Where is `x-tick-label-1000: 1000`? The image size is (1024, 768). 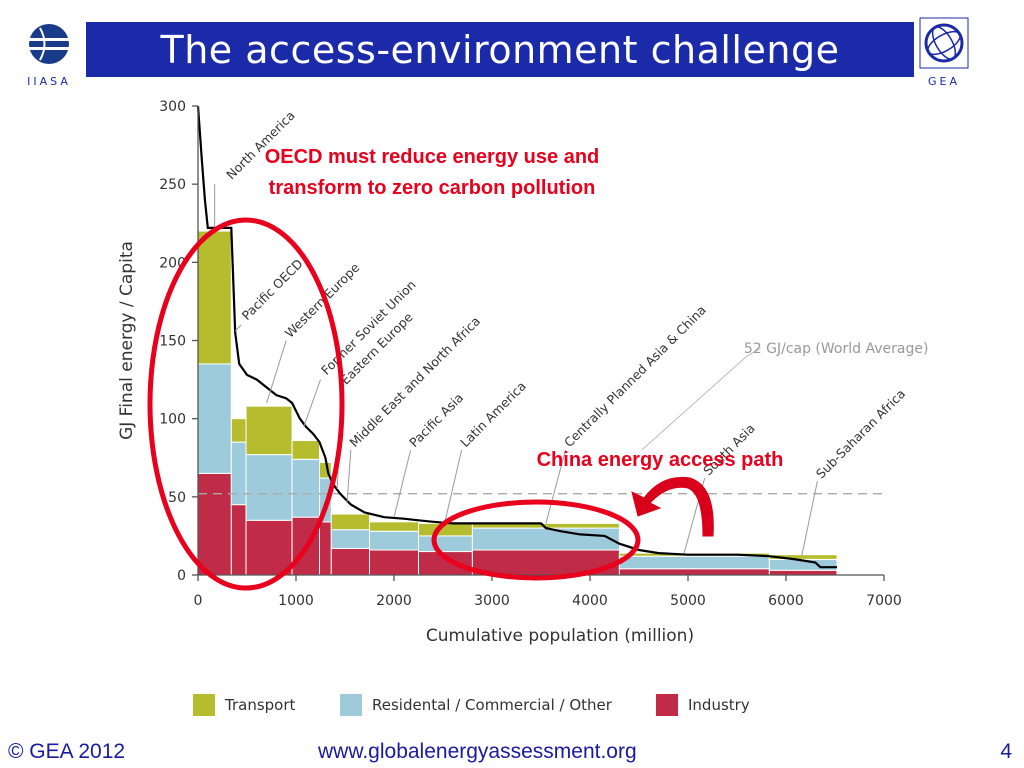
x-tick-label-1000: 1000 is located at coordinates (296, 601).